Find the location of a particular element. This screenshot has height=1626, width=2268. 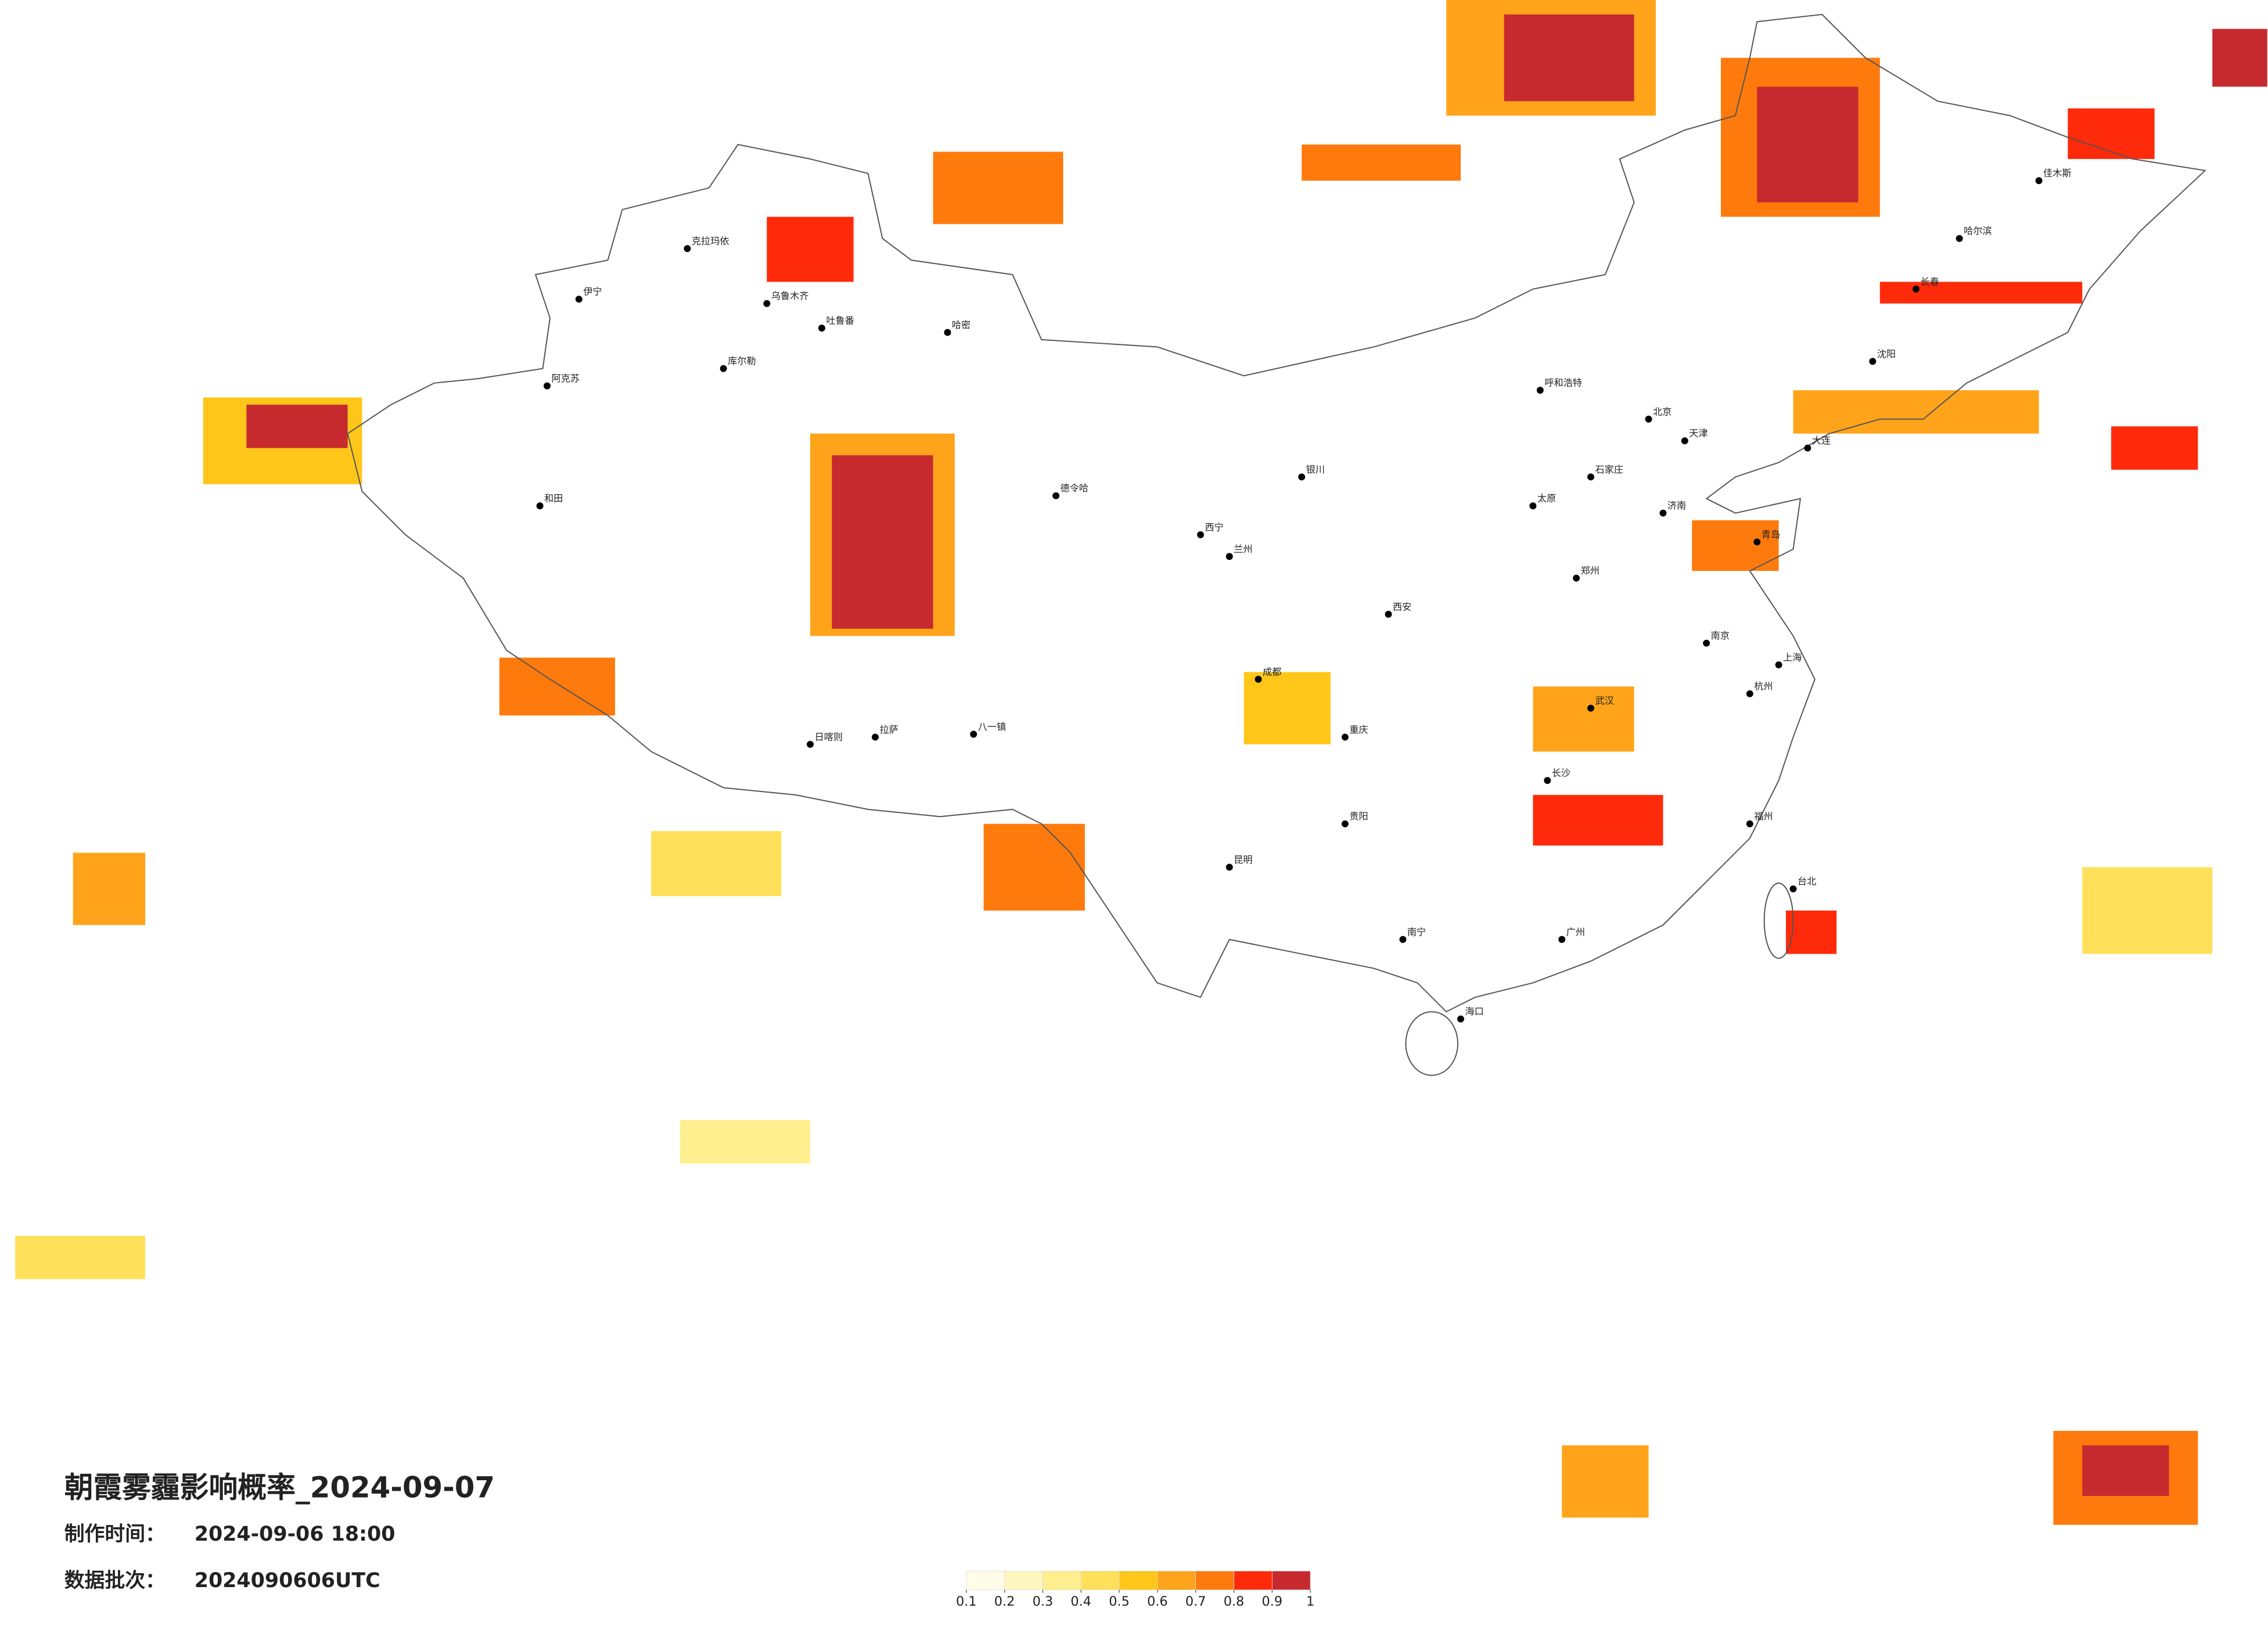

city-label: 广州 is located at coordinates (1575, 931).